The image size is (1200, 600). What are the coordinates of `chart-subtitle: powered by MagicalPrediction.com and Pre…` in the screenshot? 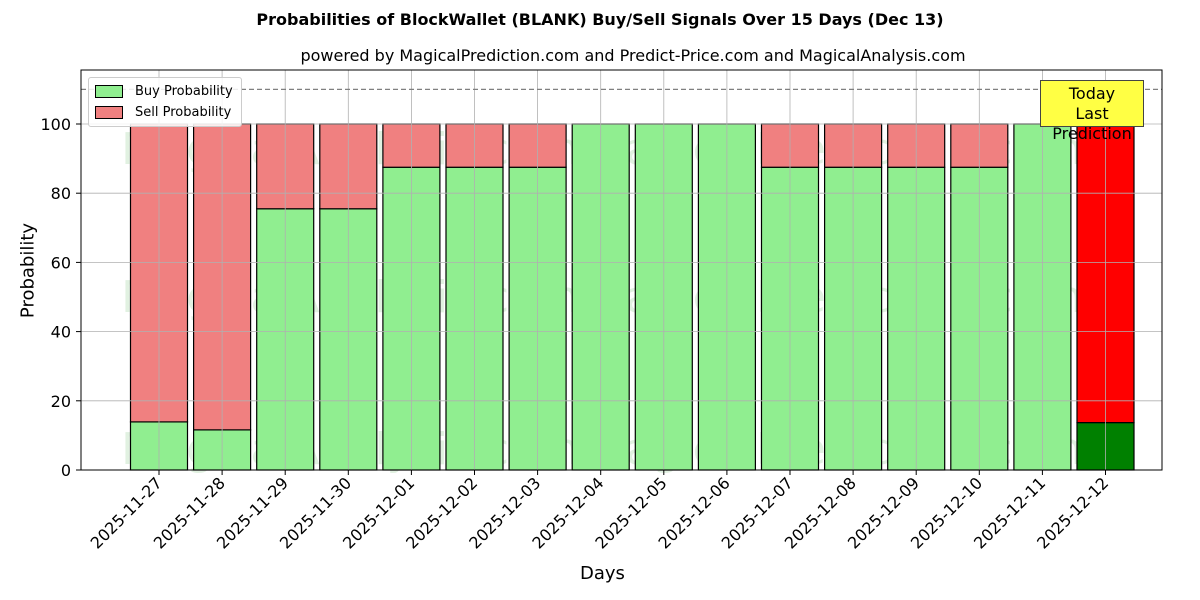 It's located at (633, 55).